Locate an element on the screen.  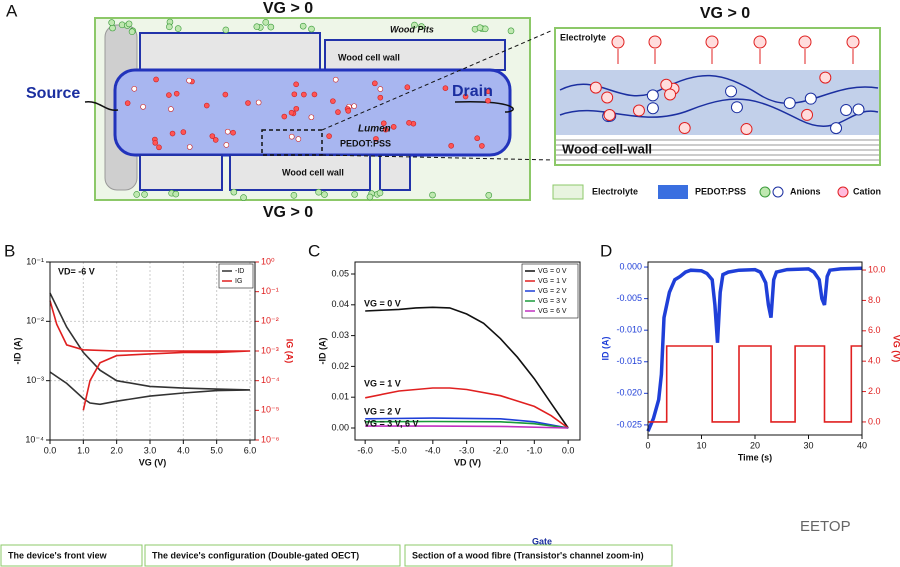
y-axis-label: ID (A) is located at coordinates (605, 349).